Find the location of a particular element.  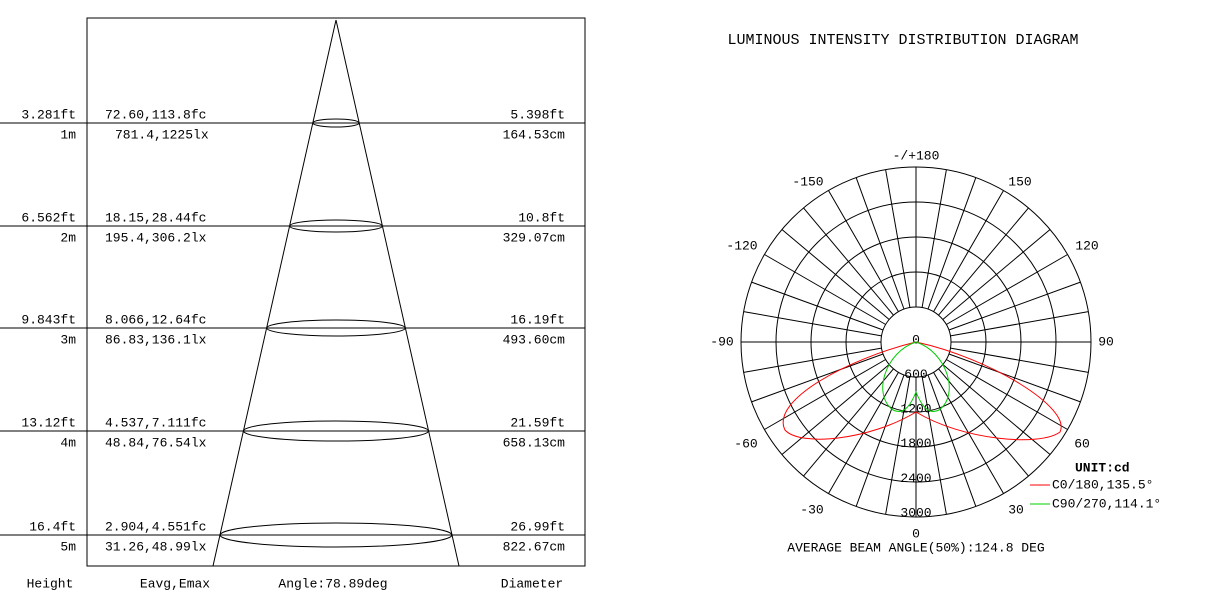

angle-label: 60 is located at coordinates (1082, 443).